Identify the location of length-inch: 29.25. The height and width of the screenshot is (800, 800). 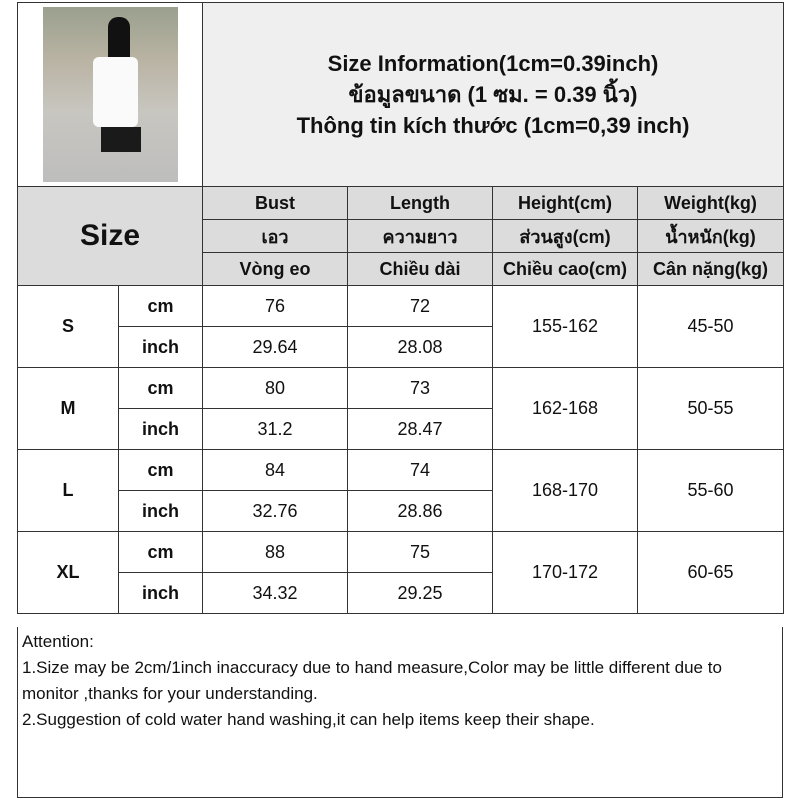
(420, 593).